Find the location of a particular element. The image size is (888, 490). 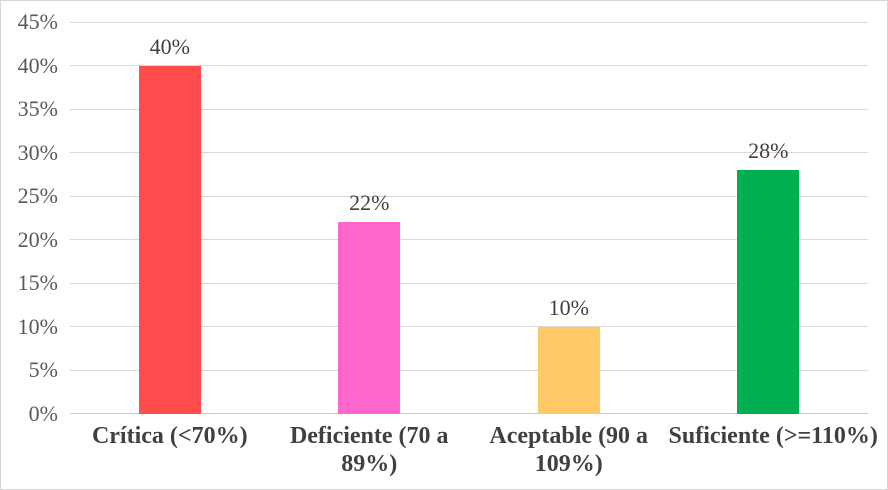

y-axis-tick-label: 10% is located at coordinates (37, 326).